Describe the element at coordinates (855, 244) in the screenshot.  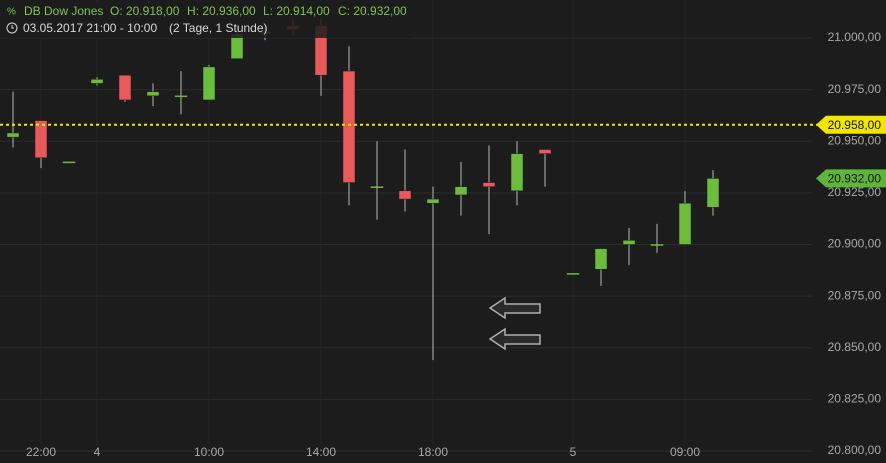
I see `y-tick-label: 20.900,00` at that location.